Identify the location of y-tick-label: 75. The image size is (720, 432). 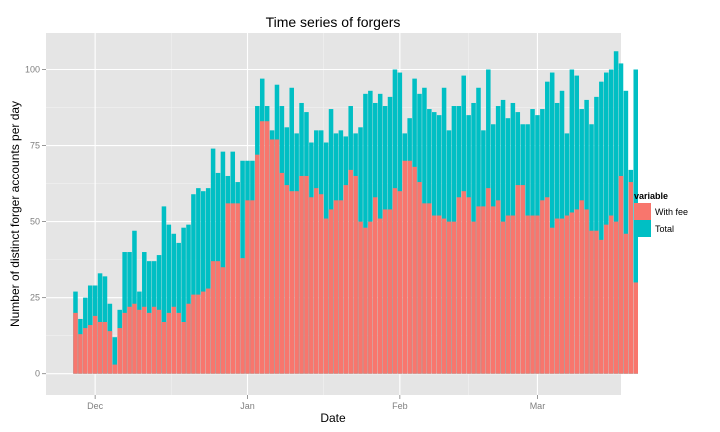
(35, 146).